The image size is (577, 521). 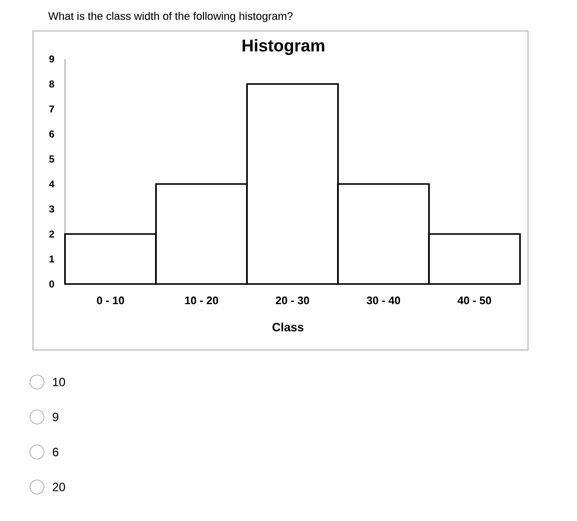 What do you see at coordinates (59, 382) in the screenshot?
I see `text: 10` at bounding box center [59, 382].